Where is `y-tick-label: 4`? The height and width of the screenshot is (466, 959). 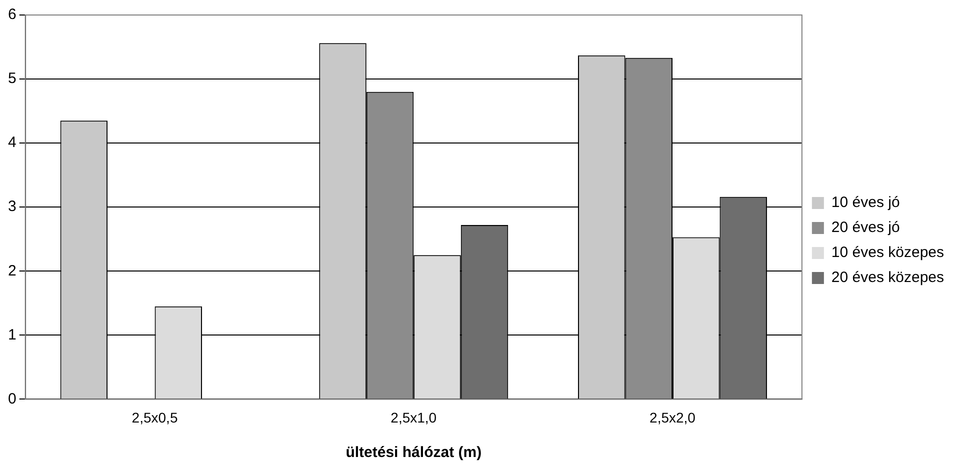 y-tick-label: 4 is located at coordinates (12, 143).